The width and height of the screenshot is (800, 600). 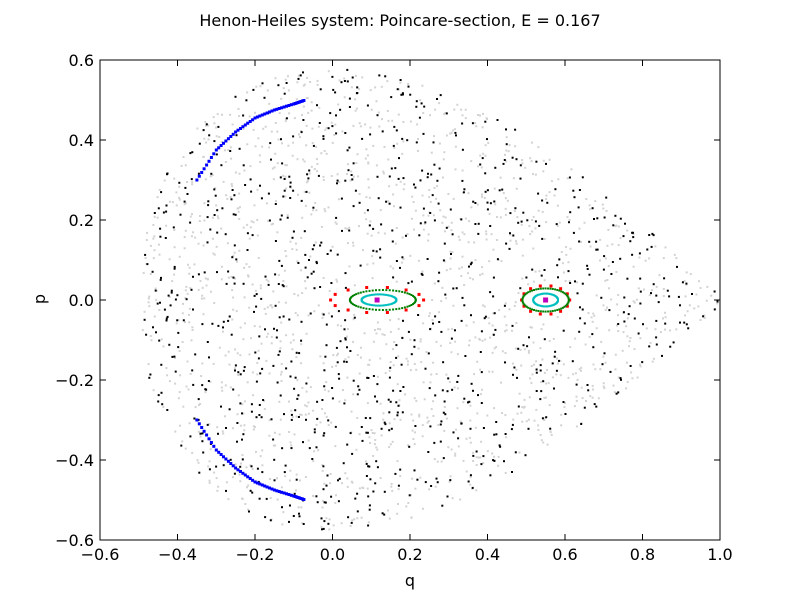 What do you see at coordinates (524, 294) in the screenshot?
I see `island-point` at bounding box center [524, 294].